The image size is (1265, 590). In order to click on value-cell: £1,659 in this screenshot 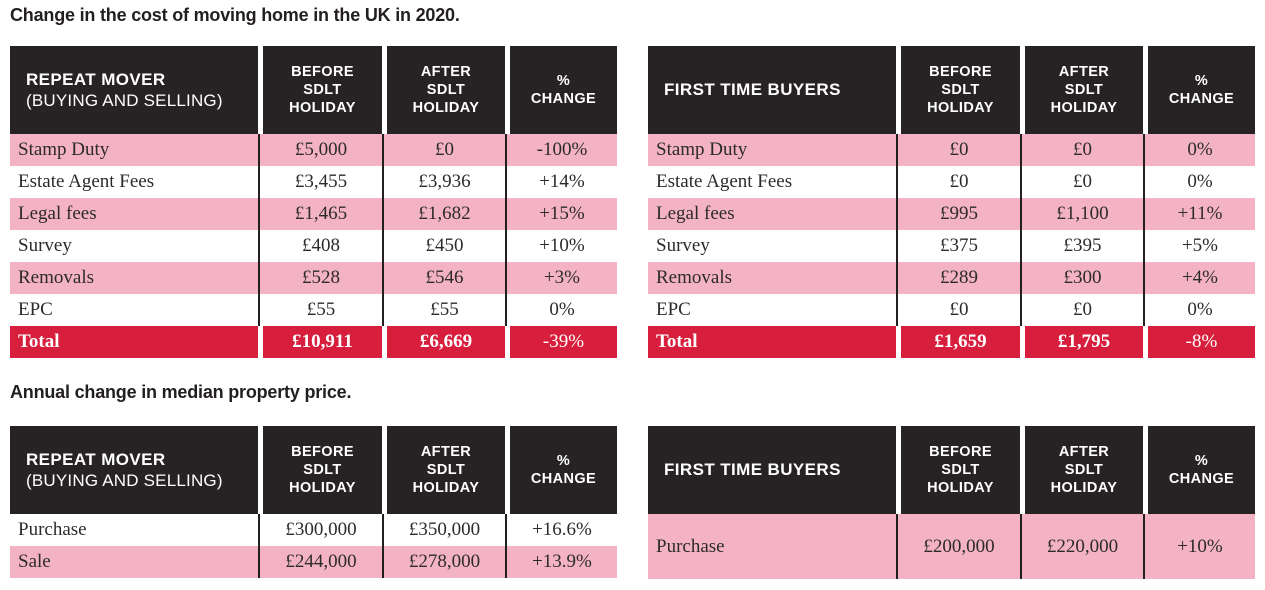, I will do `click(958, 342)`.